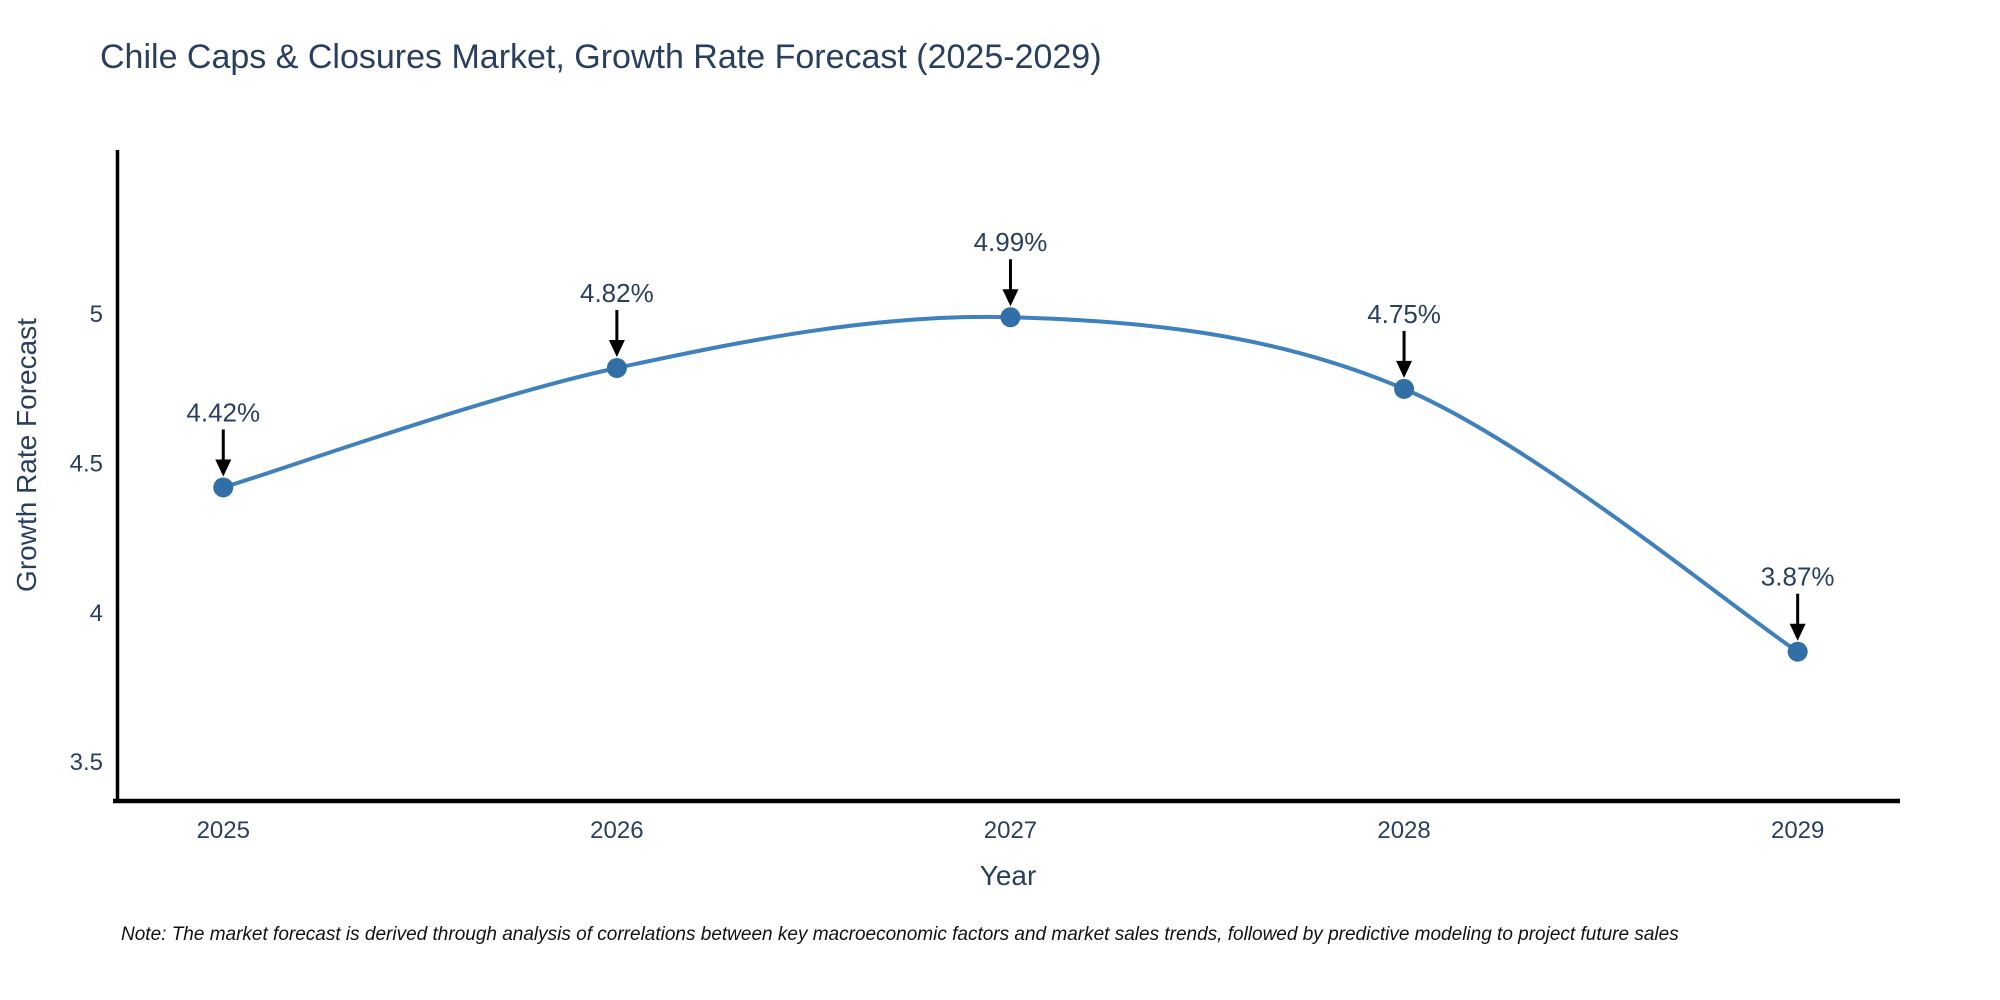 This screenshot has width=2000, height=1000. What do you see at coordinates (1010, 830) in the screenshot?
I see `x-tick-label: 2027` at bounding box center [1010, 830].